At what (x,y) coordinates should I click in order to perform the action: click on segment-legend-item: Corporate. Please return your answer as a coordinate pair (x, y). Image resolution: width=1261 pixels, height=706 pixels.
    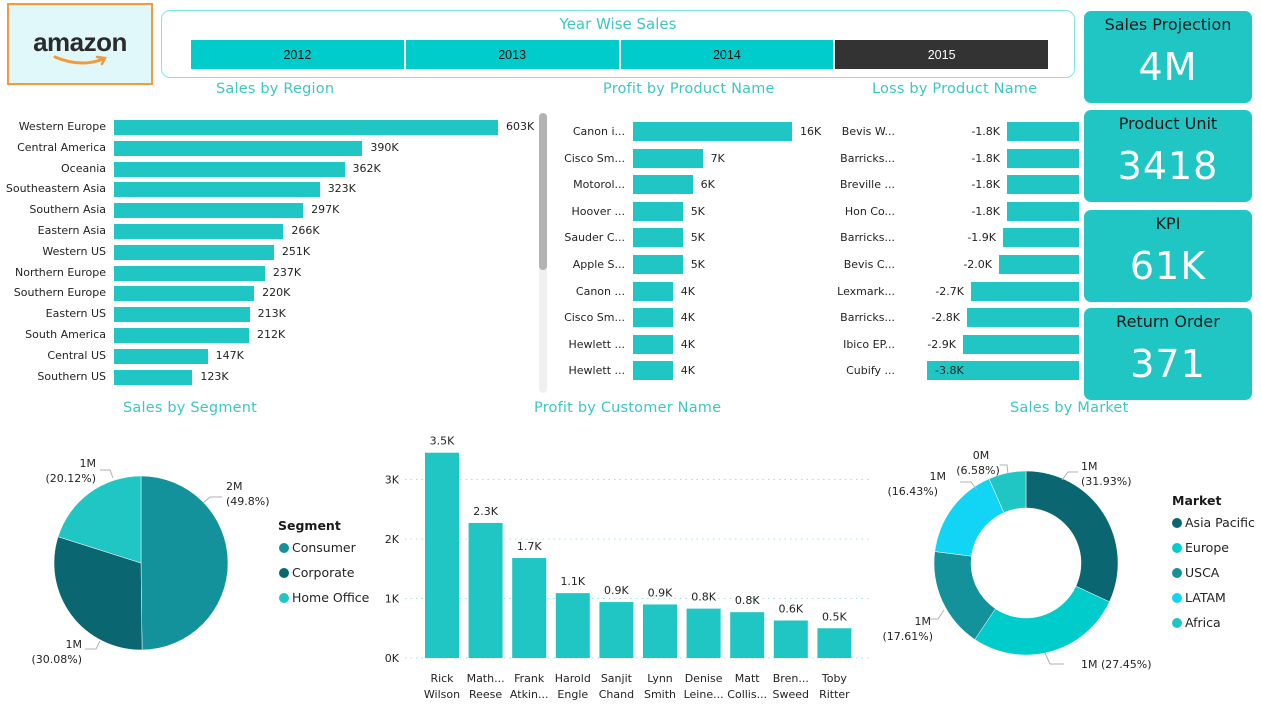
    Looking at the image, I should click on (317, 572).